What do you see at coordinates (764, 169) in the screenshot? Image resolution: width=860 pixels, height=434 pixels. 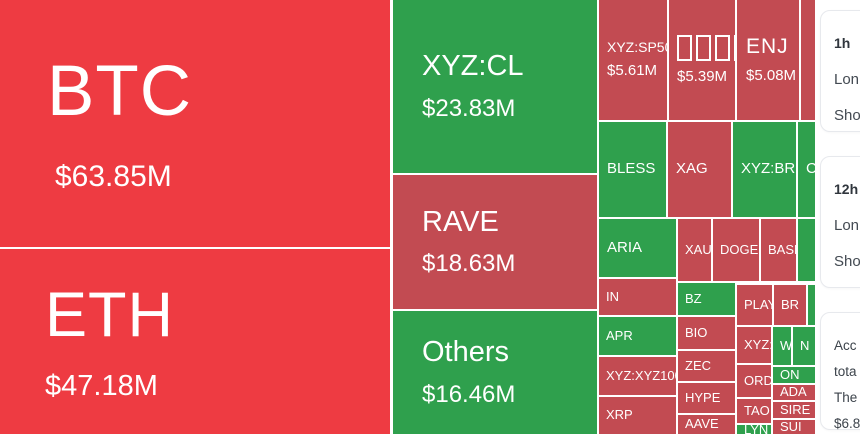 I see `treemap-tile-xyz-bren: XYZ:BREN` at bounding box center [764, 169].